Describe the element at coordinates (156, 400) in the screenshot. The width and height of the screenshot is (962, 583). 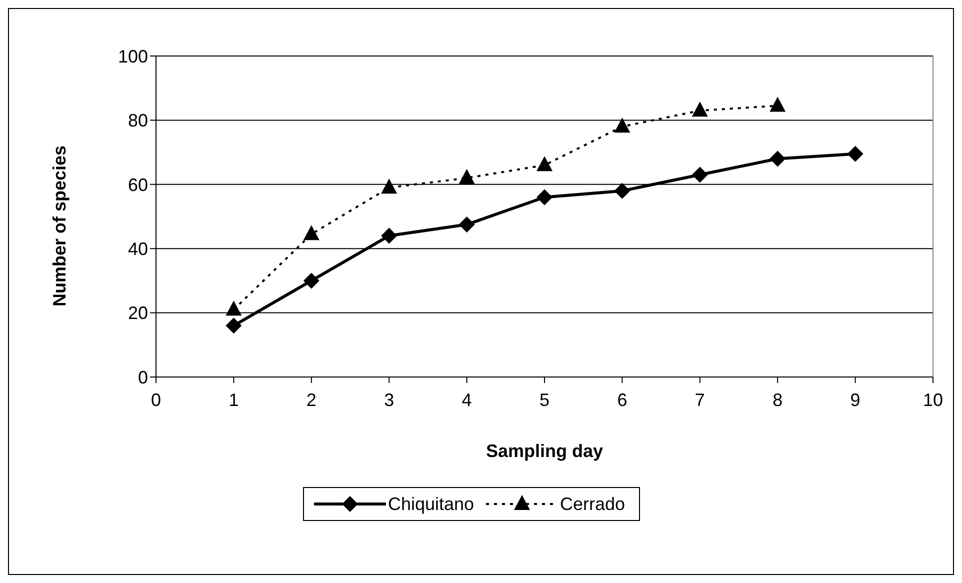
I see `x-tick-label: 0` at that location.